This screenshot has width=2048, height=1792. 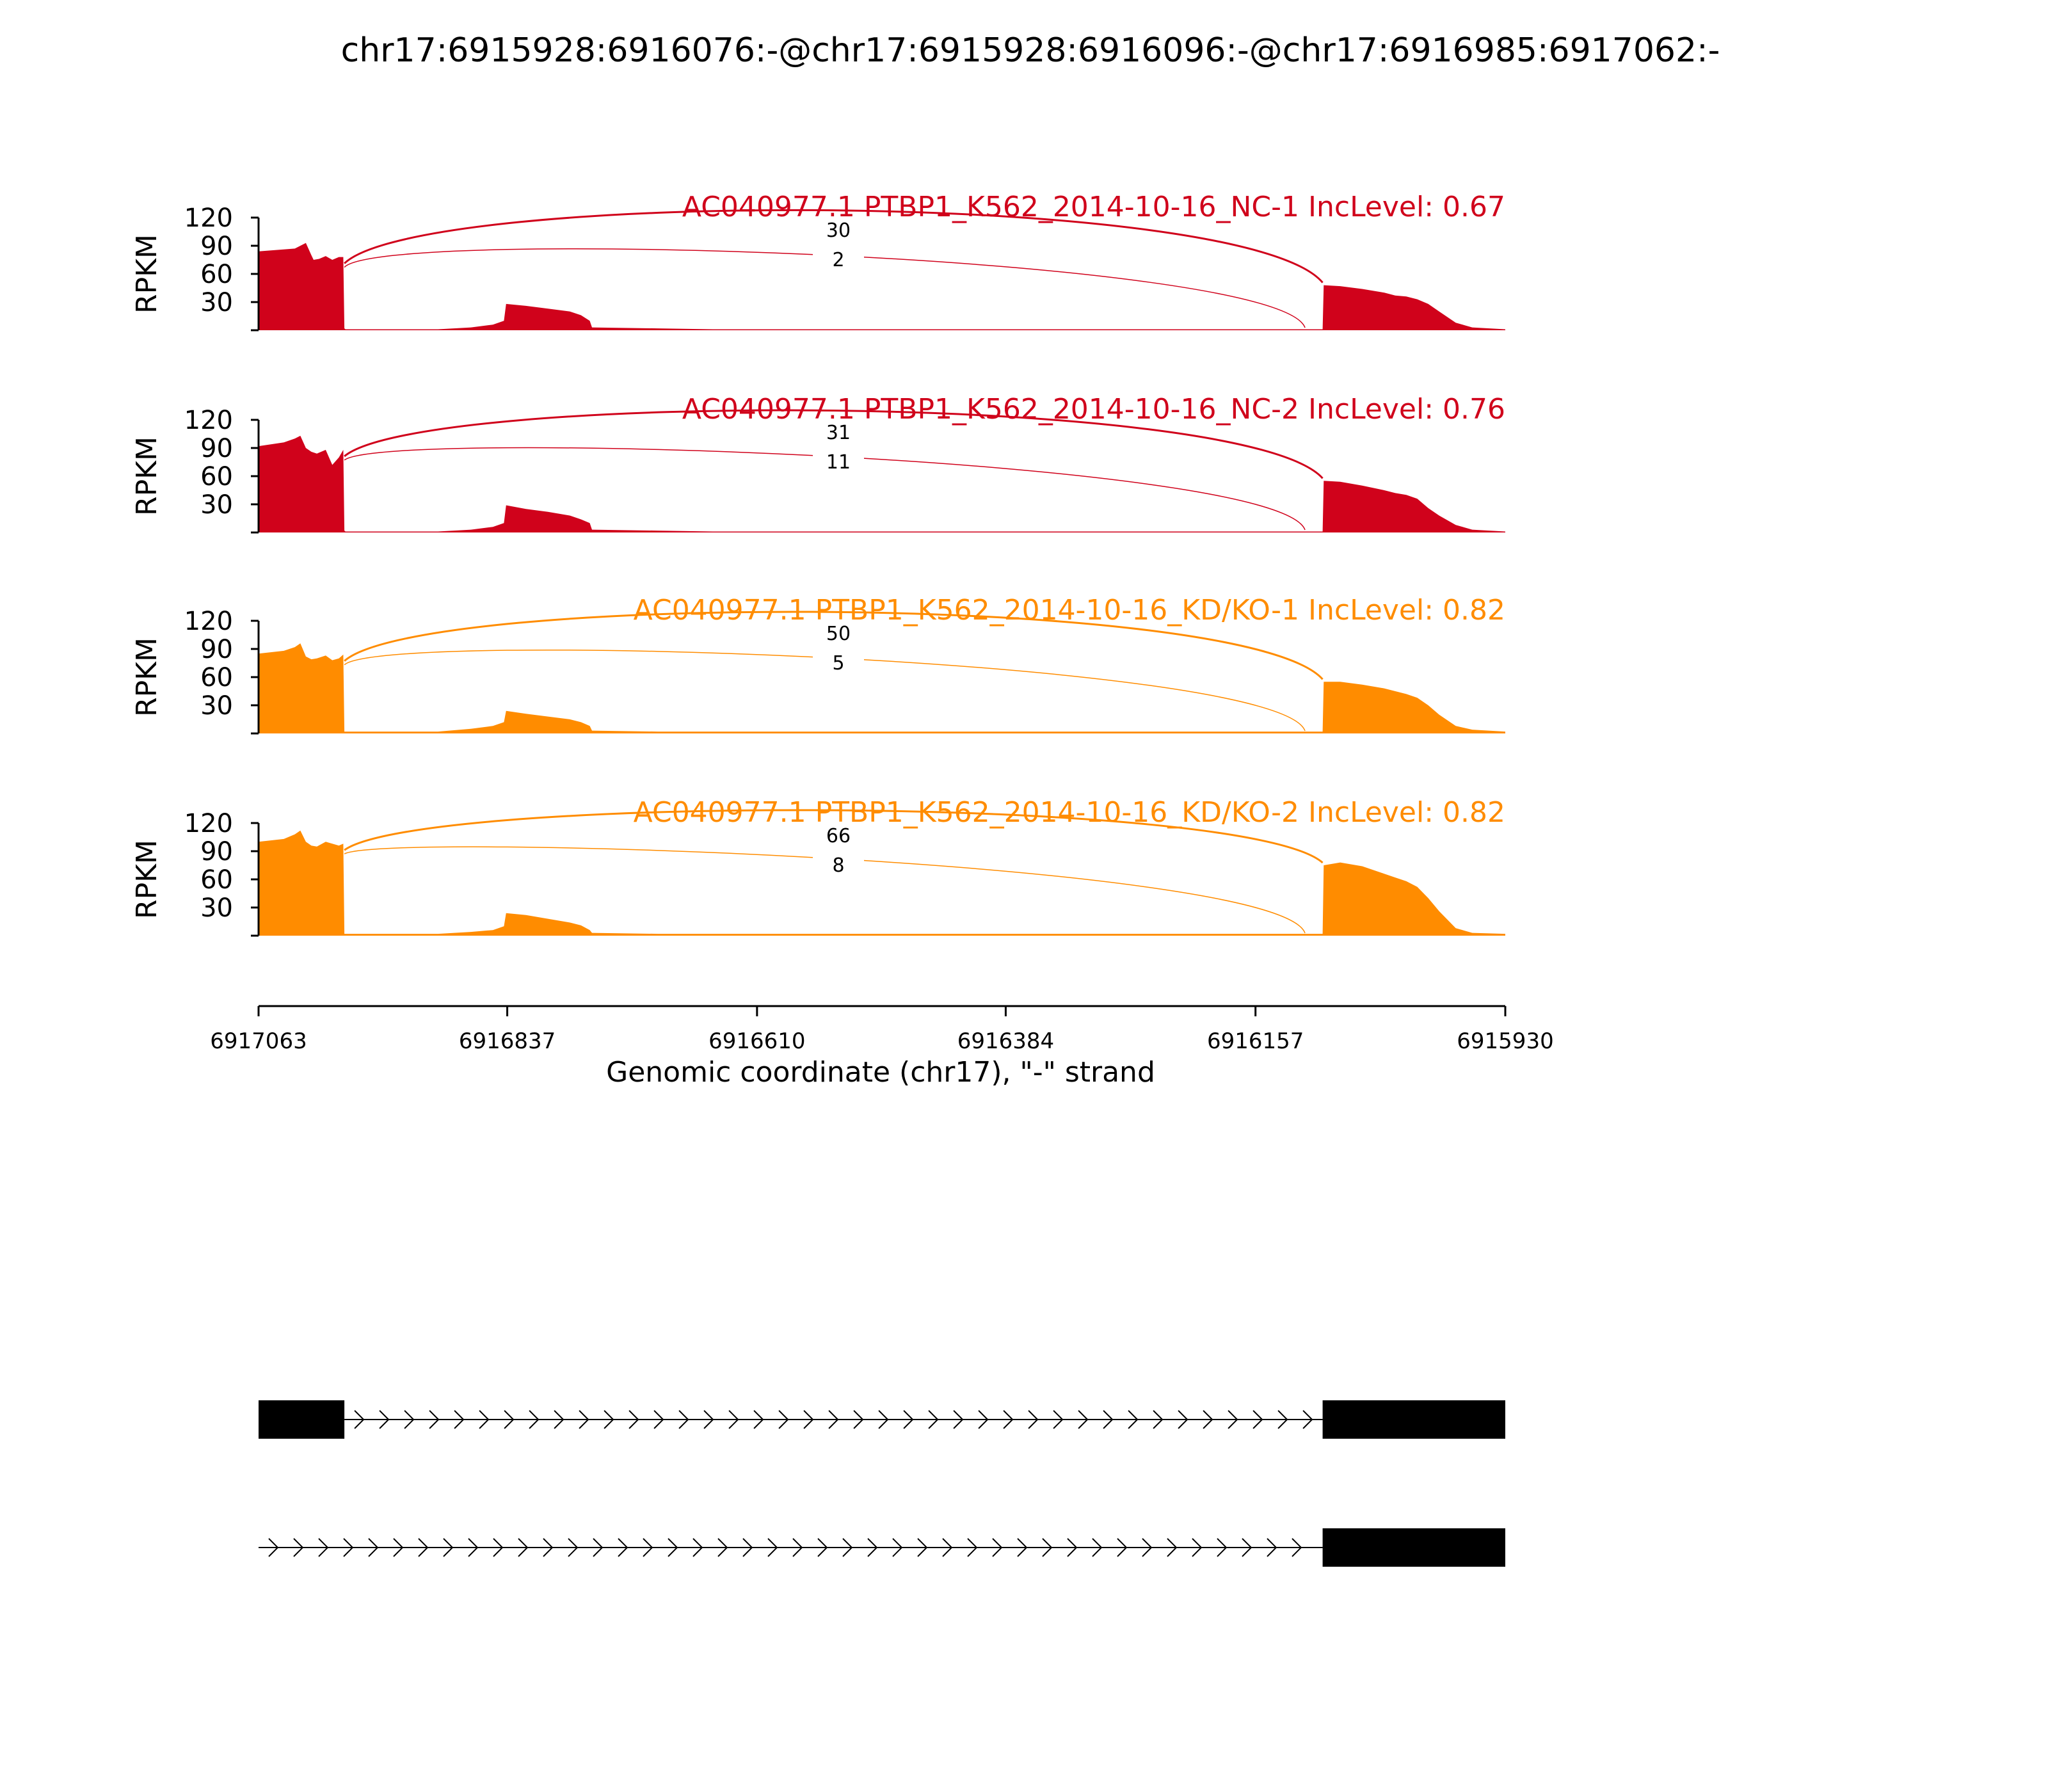 I want to click on junction-count-short: 2, so click(x=838, y=260).